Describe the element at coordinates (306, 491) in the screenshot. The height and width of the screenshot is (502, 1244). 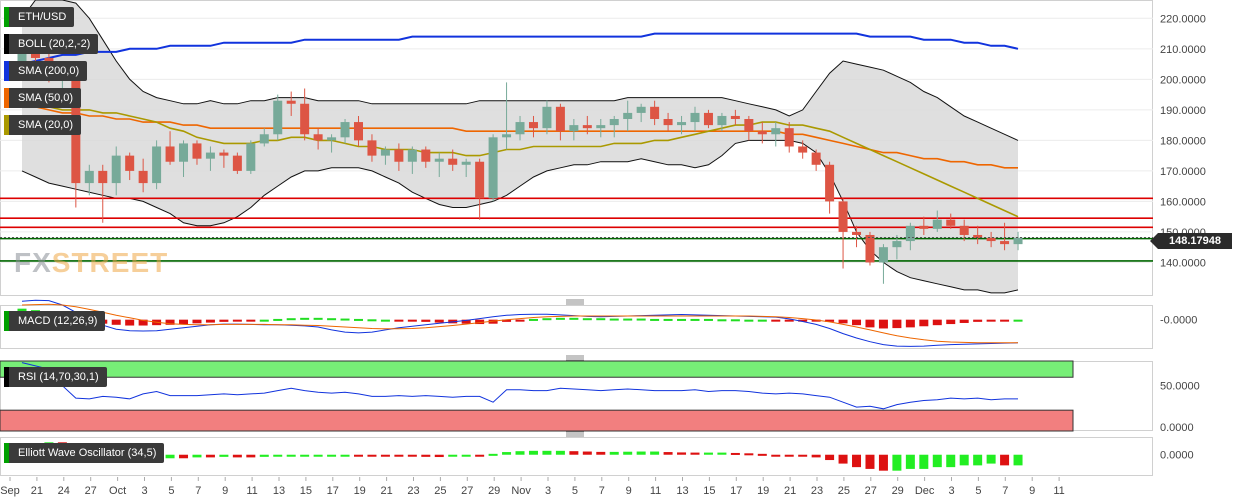
I see `x-tick-label: 15` at that location.